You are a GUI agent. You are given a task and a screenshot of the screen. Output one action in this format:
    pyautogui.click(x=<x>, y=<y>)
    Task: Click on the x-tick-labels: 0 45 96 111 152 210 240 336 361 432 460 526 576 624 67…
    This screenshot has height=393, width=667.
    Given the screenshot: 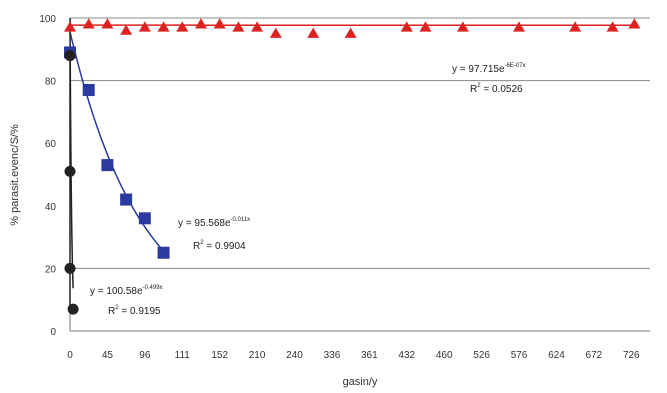 What is the action you would take?
    pyautogui.click(x=353, y=355)
    